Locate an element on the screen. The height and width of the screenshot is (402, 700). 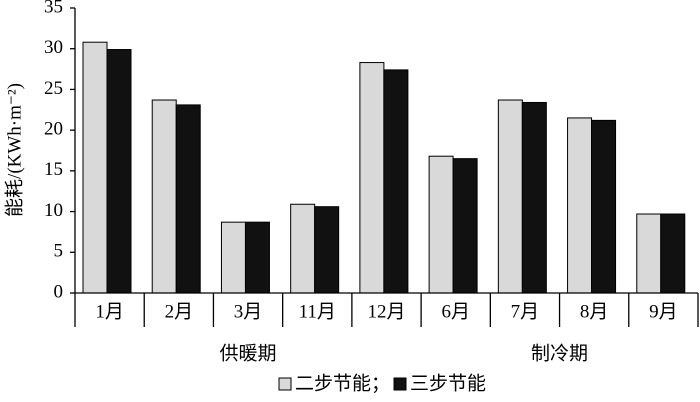
x-tick-label: 9月 is located at coordinates (663, 311).